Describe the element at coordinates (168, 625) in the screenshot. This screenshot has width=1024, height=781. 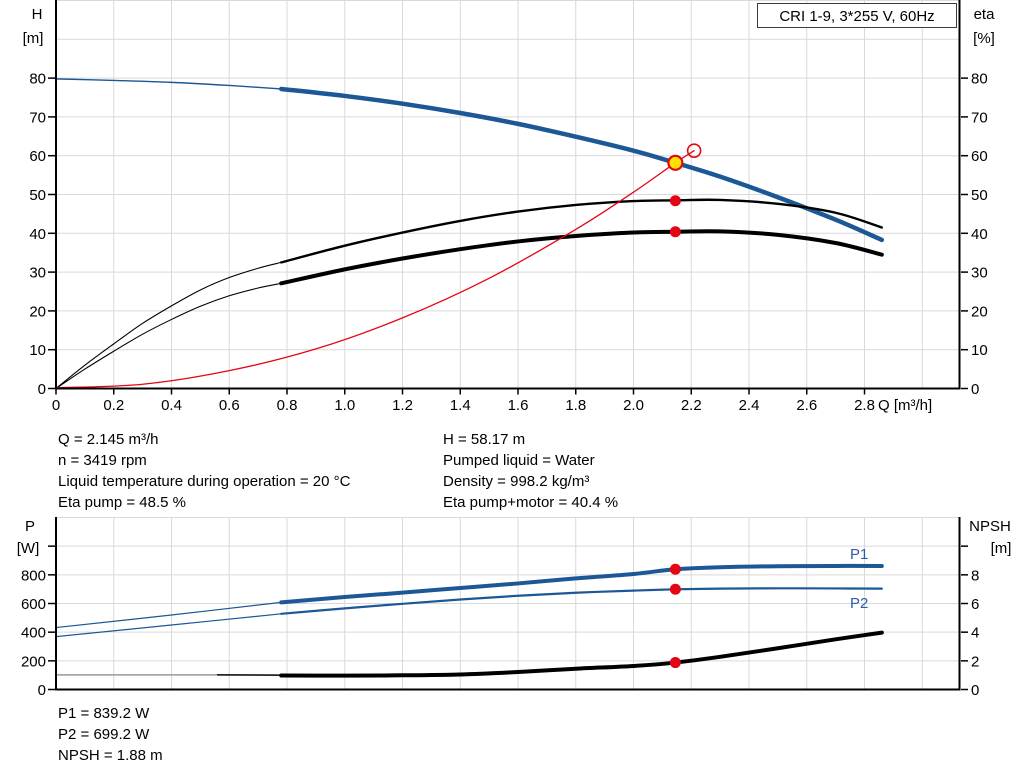
I see `curve-p2-curve-thin` at that location.